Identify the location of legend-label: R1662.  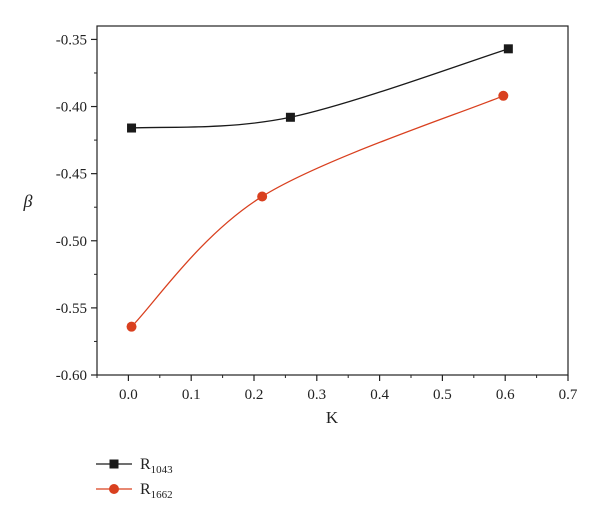
(156, 491).